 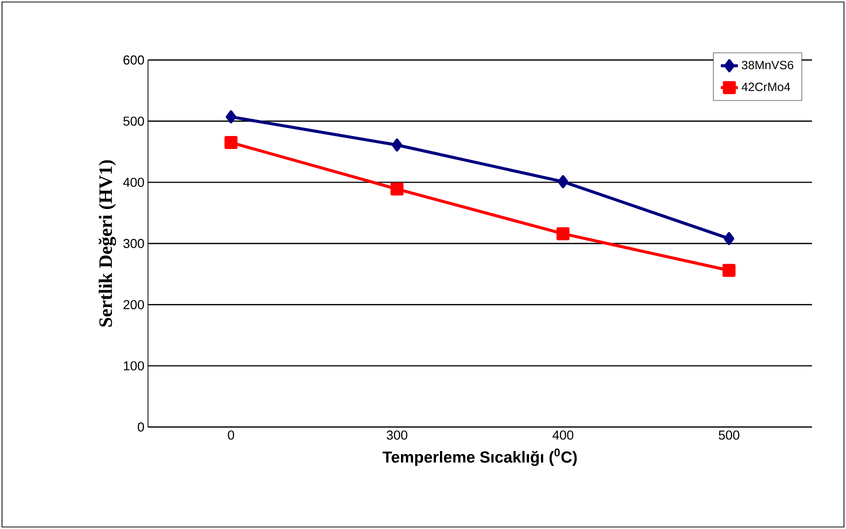 What do you see at coordinates (133, 121) in the screenshot?
I see `y-tick-label: 500` at bounding box center [133, 121].